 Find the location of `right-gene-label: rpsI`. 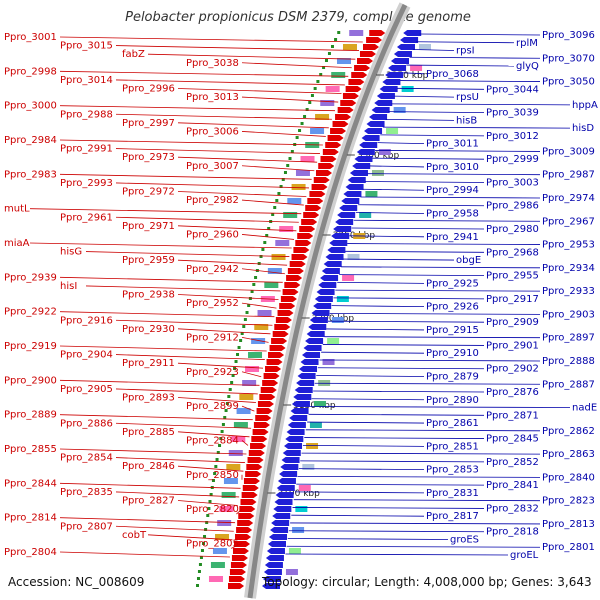

right-gene-label: rpsI is located at coordinates (465, 51).